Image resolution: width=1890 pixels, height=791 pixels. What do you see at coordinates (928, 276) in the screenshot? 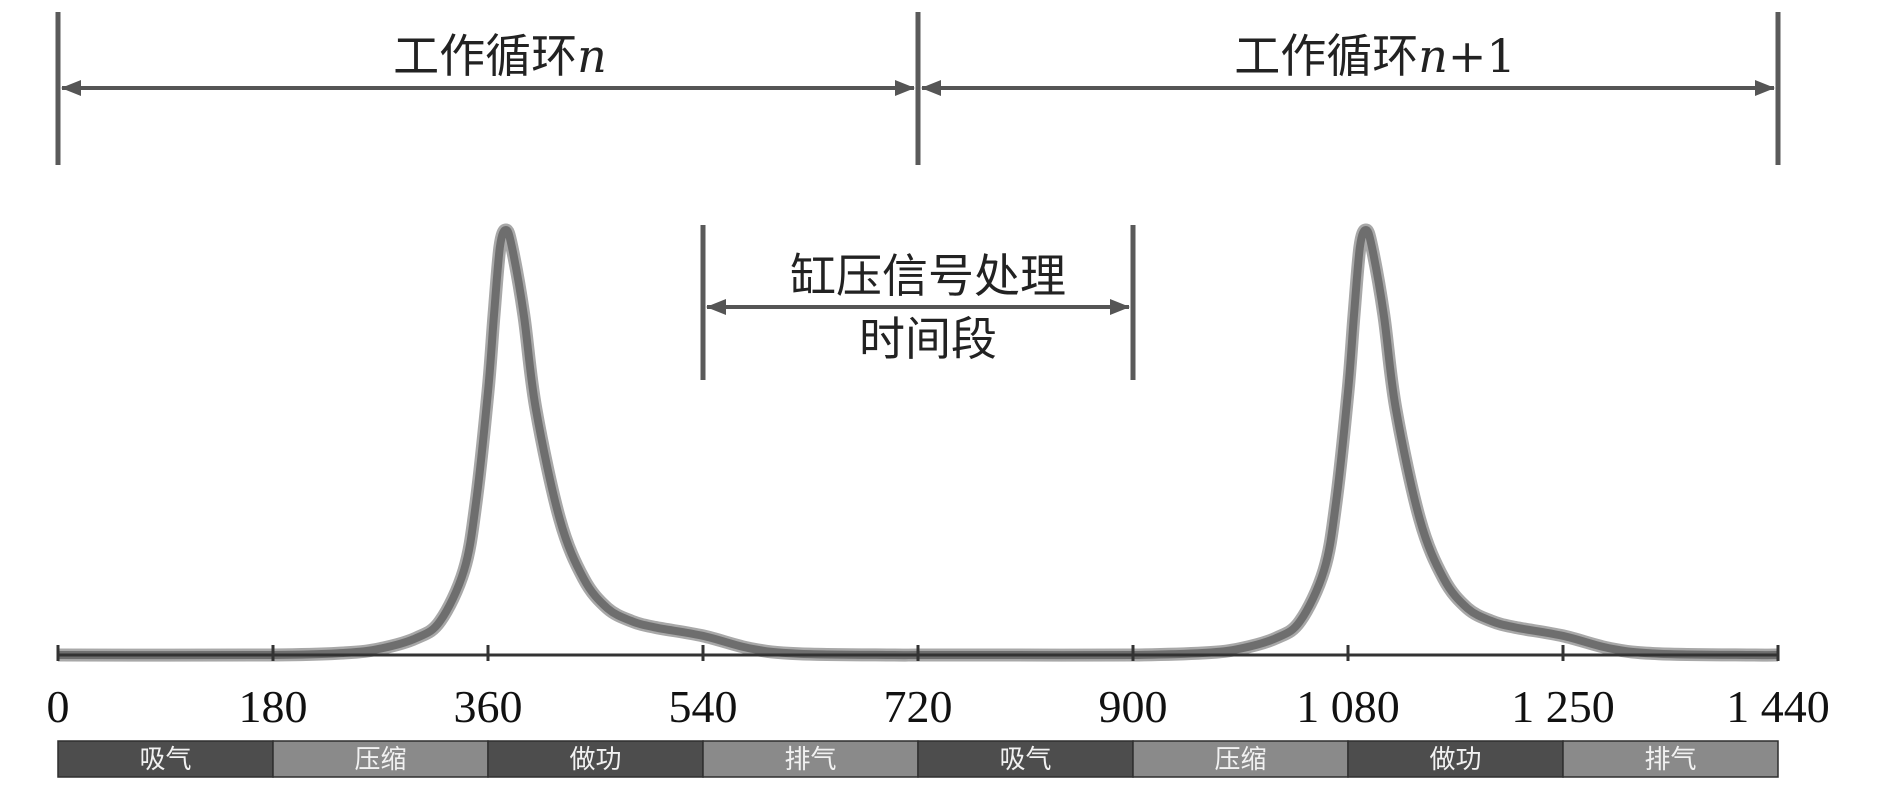
I see `processing-label-line1: 缸压信号处理` at bounding box center [928, 276].